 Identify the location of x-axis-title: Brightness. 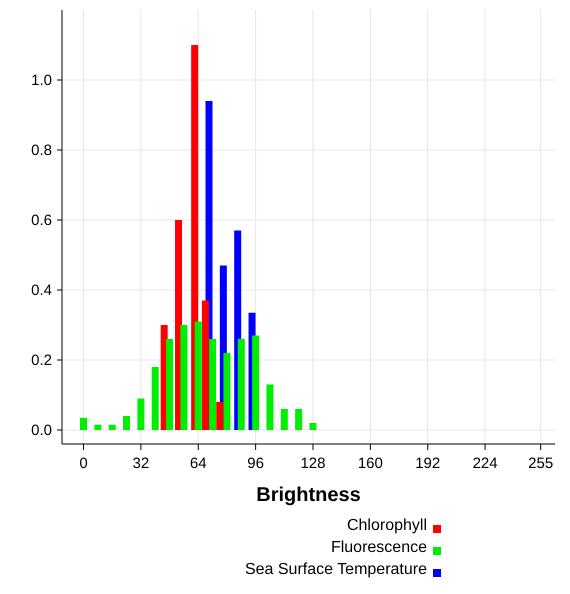
(308, 495).